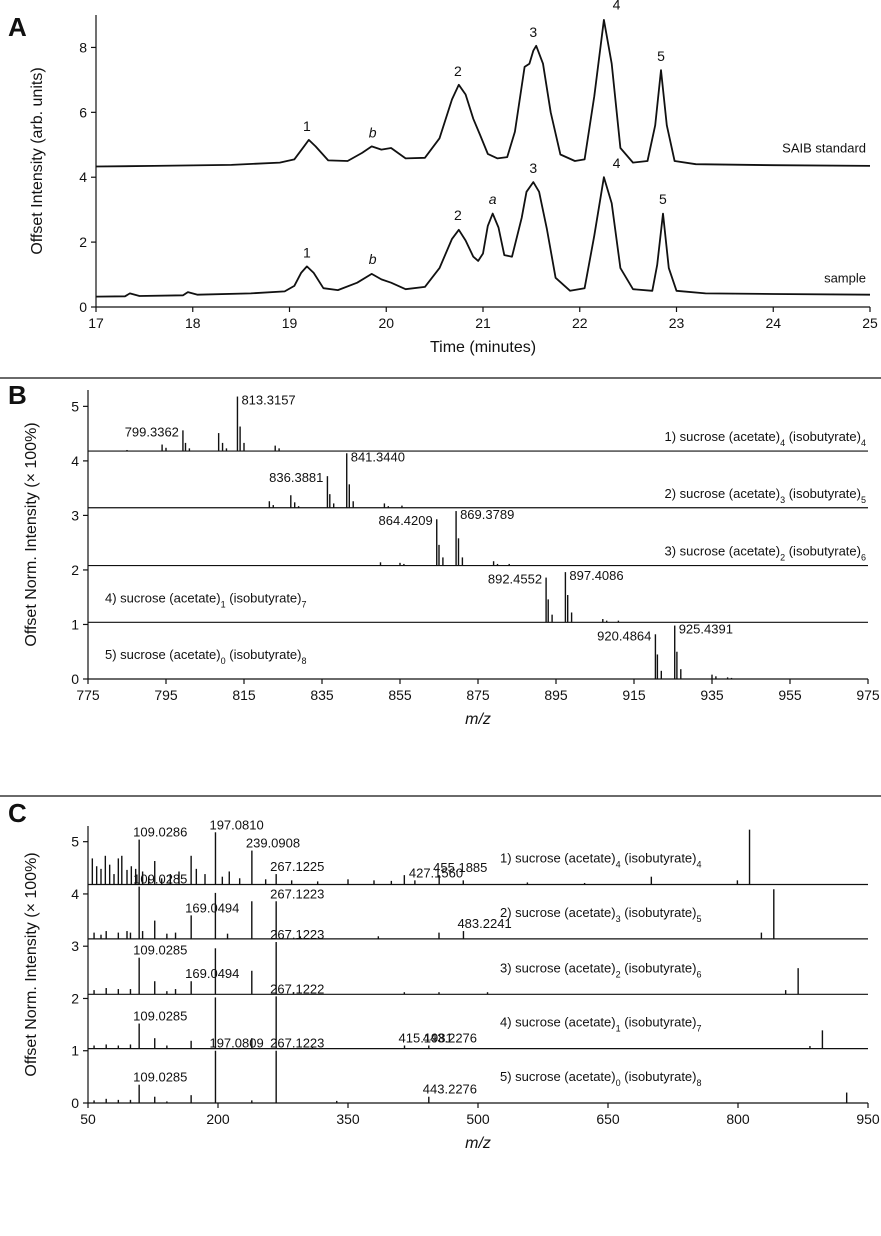 This screenshot has height=1236, width=881. I want to click on x-tick-label: 17, so click(96, 323).